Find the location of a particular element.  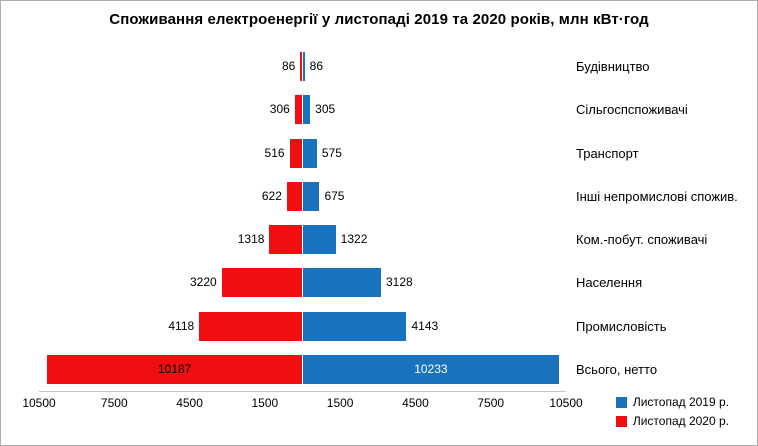

chart-row: 86 86 is located at coordinates (302, 66).